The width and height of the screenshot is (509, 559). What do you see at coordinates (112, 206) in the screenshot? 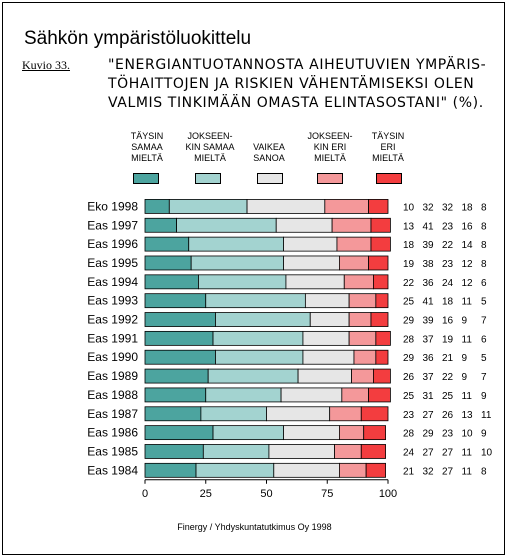
I see `category-label: Eko 1998` at bounding box center [112, 206].